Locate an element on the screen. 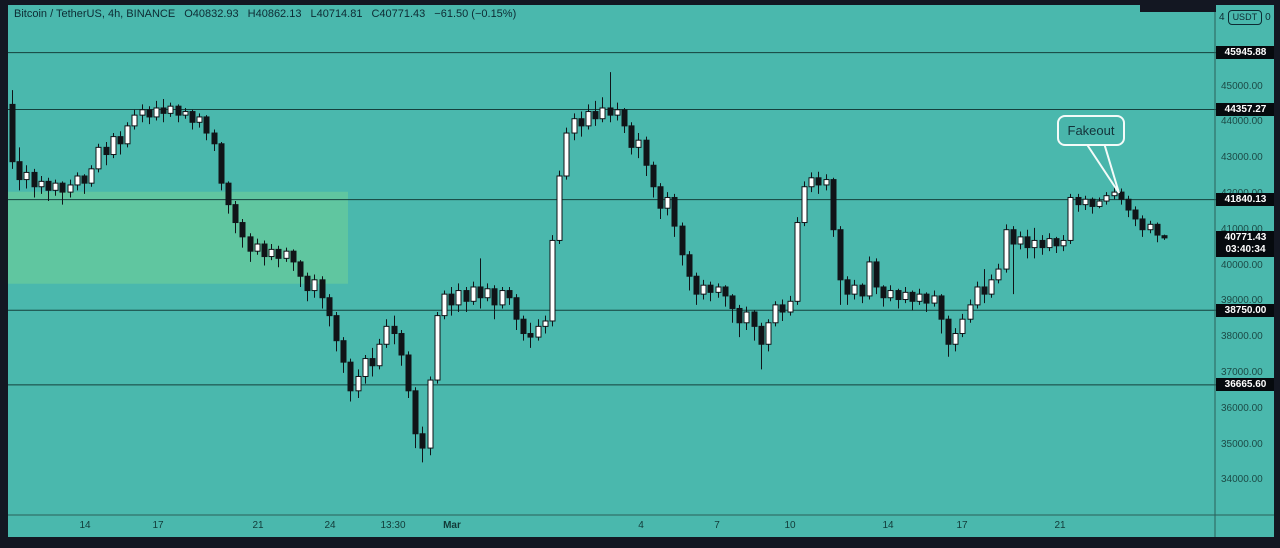 Image resolution: width=1280 pixels, height=548 pixels. price-level-badge: 41840.13 is located at coordinates (1245, 200).